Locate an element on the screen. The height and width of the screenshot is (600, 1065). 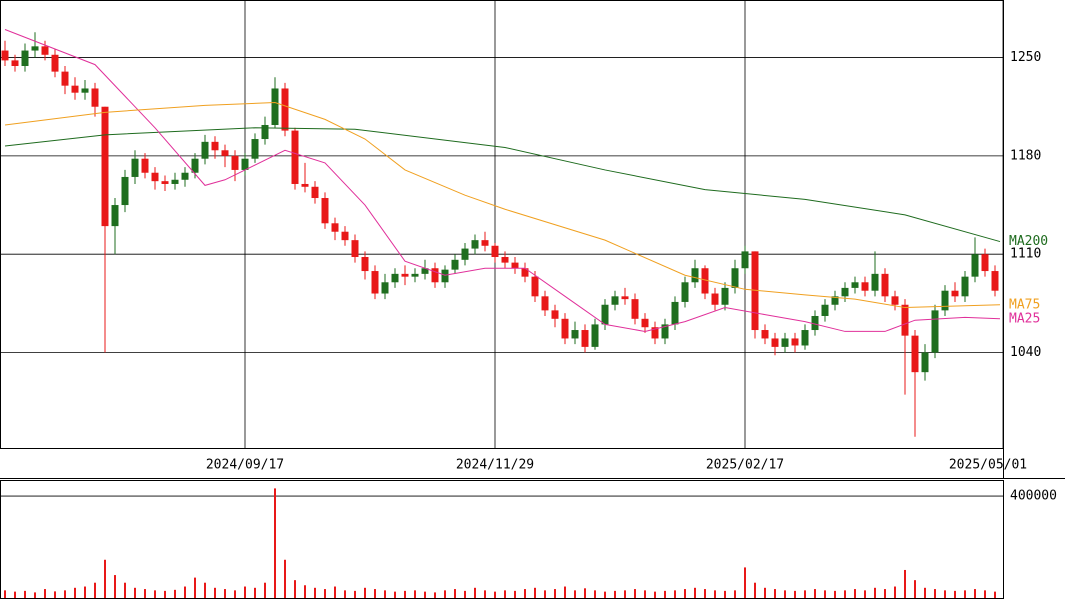
x-tick-label: 2025/05/01 is located at coordinates (988, 465).